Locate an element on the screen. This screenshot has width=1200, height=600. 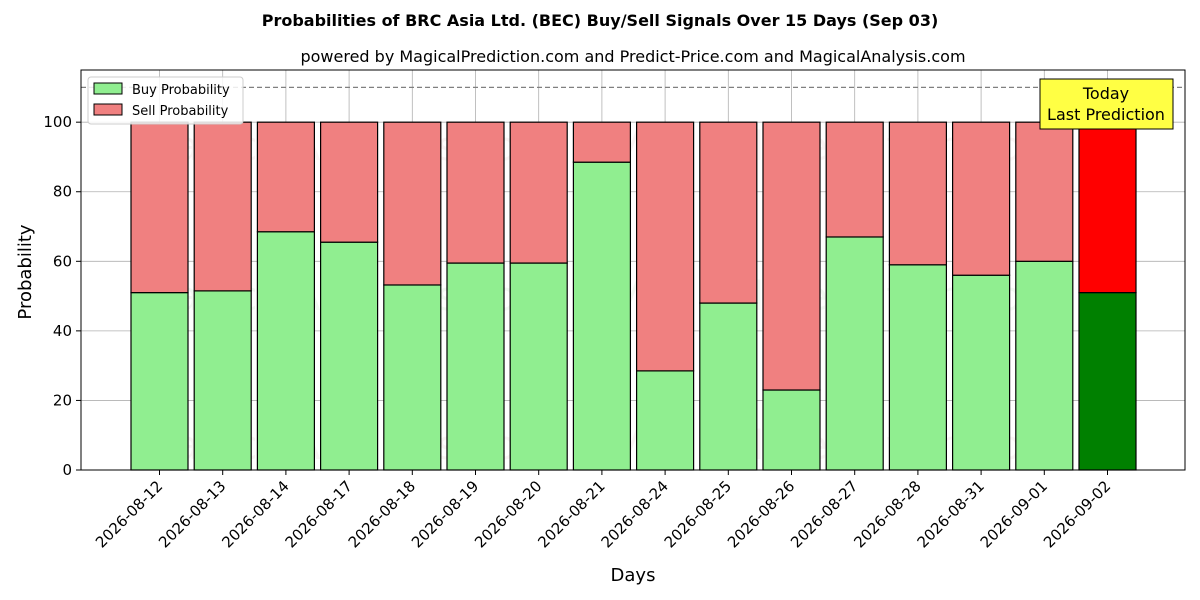
annotation-line1: Today is located at coordinates (1105, 93).